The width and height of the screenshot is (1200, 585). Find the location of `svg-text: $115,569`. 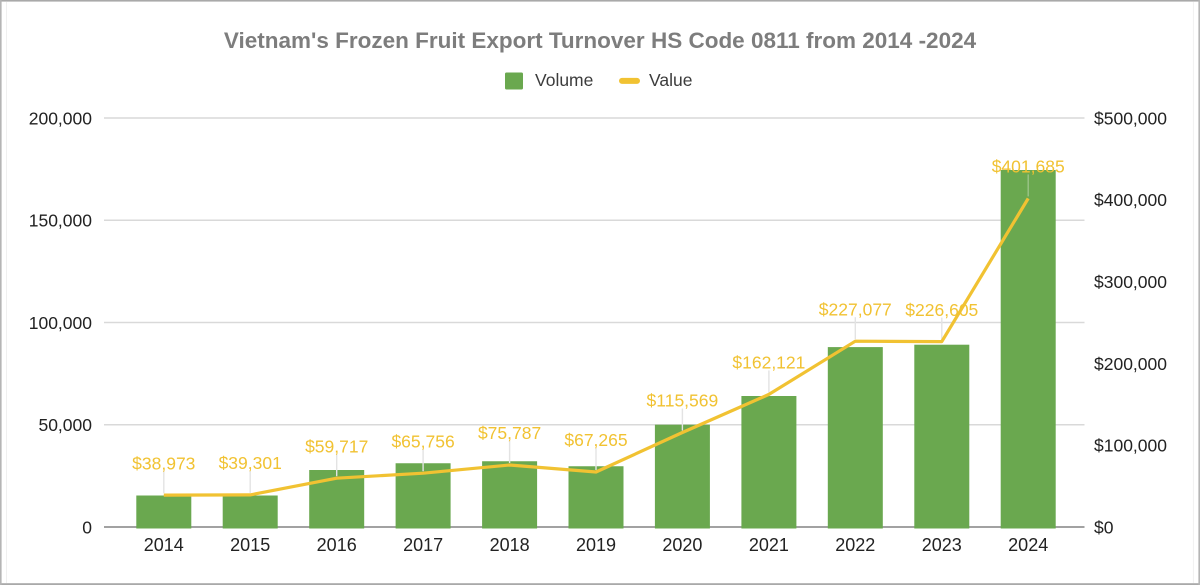

svg-text: $115,569 is located at coordinates (683, 401).